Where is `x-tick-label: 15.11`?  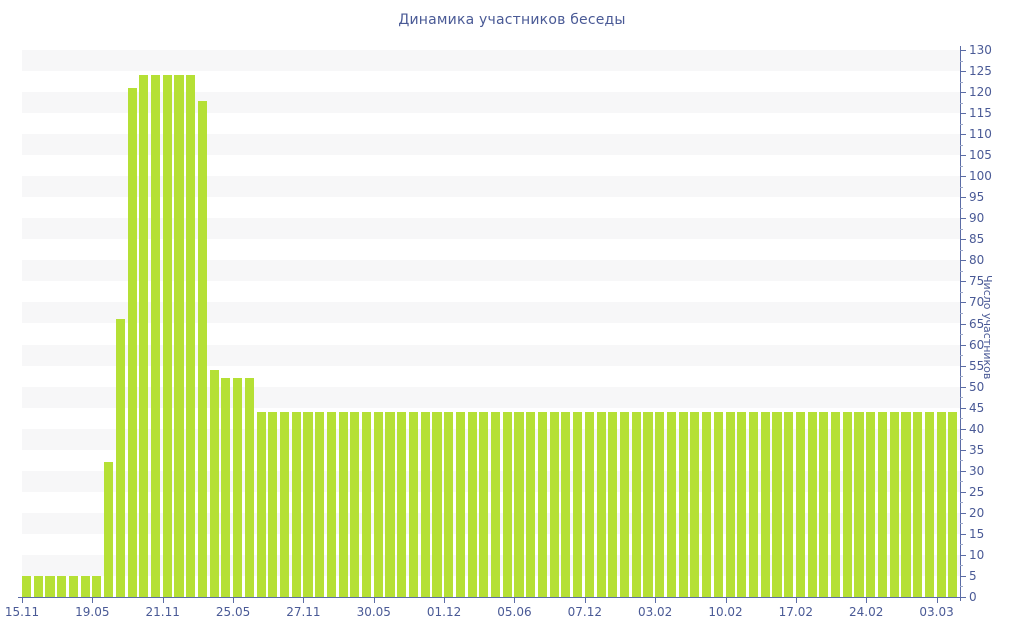
x-tick-label: 15.11 is located at coordinates (22, 612).